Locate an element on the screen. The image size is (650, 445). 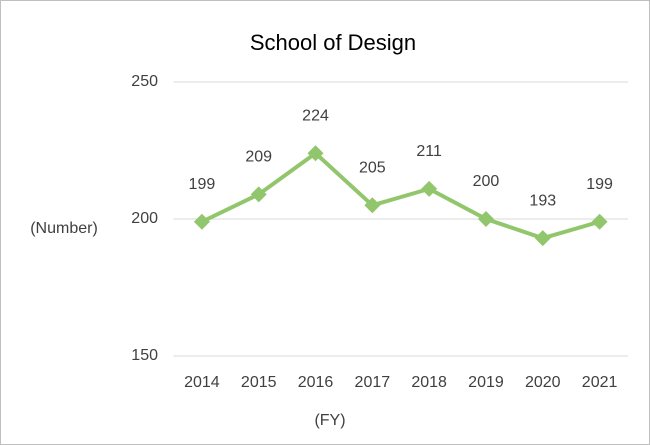
y-tick-label: 250 is located at coordinates (144, 81).